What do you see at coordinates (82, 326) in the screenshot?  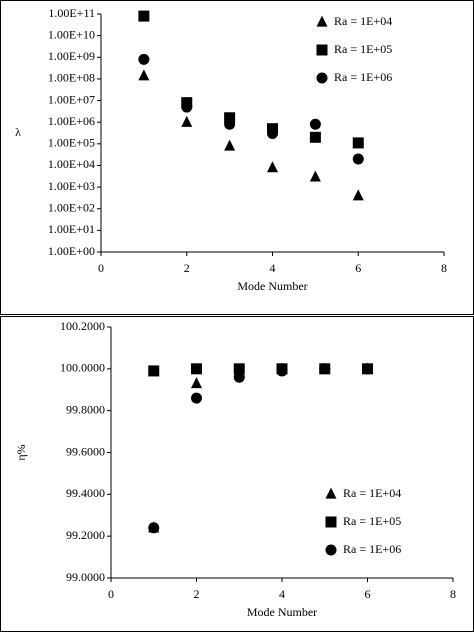 I see `y-tick-label: 100.2000` at bounding box center [82, 326].